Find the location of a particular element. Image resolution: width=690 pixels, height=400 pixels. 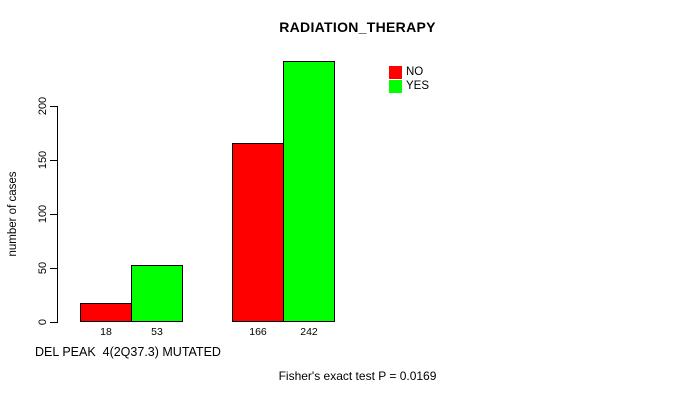

fisher-test-caption: Fisher's exact test P = 0.0169 is located at coordinates (357, 376).